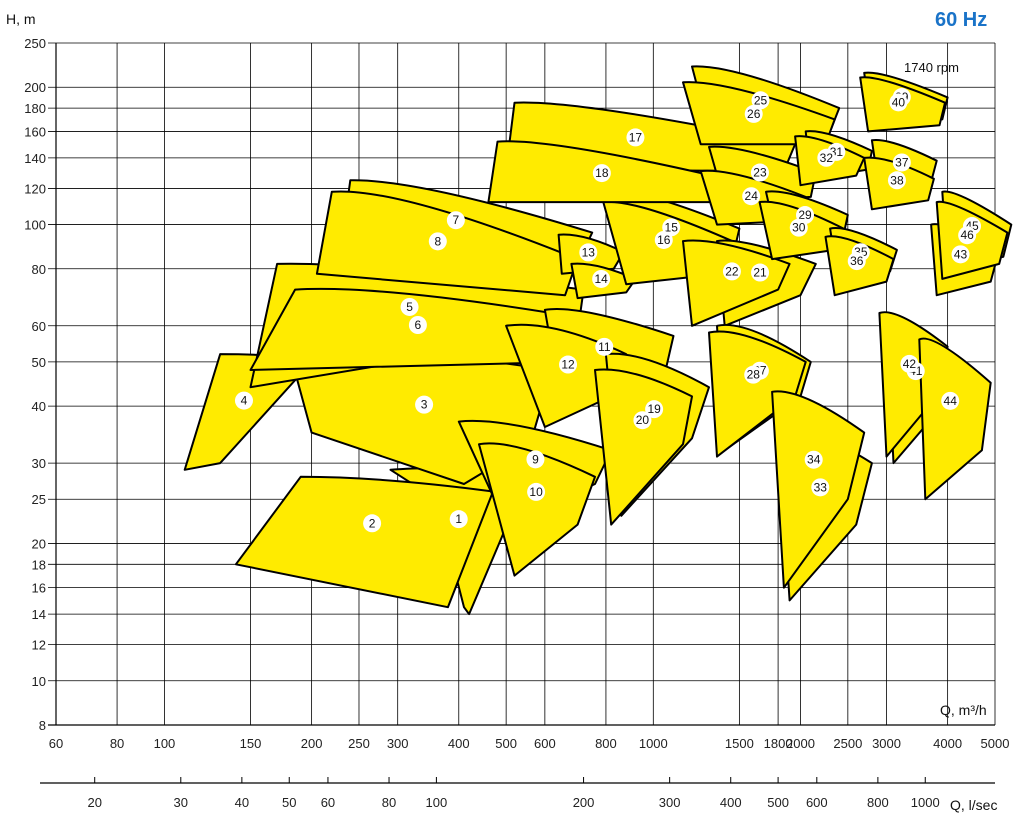 This screenshot has height=814, width=1023. I want to click on y-tick-label: 60, so click(39, 326).